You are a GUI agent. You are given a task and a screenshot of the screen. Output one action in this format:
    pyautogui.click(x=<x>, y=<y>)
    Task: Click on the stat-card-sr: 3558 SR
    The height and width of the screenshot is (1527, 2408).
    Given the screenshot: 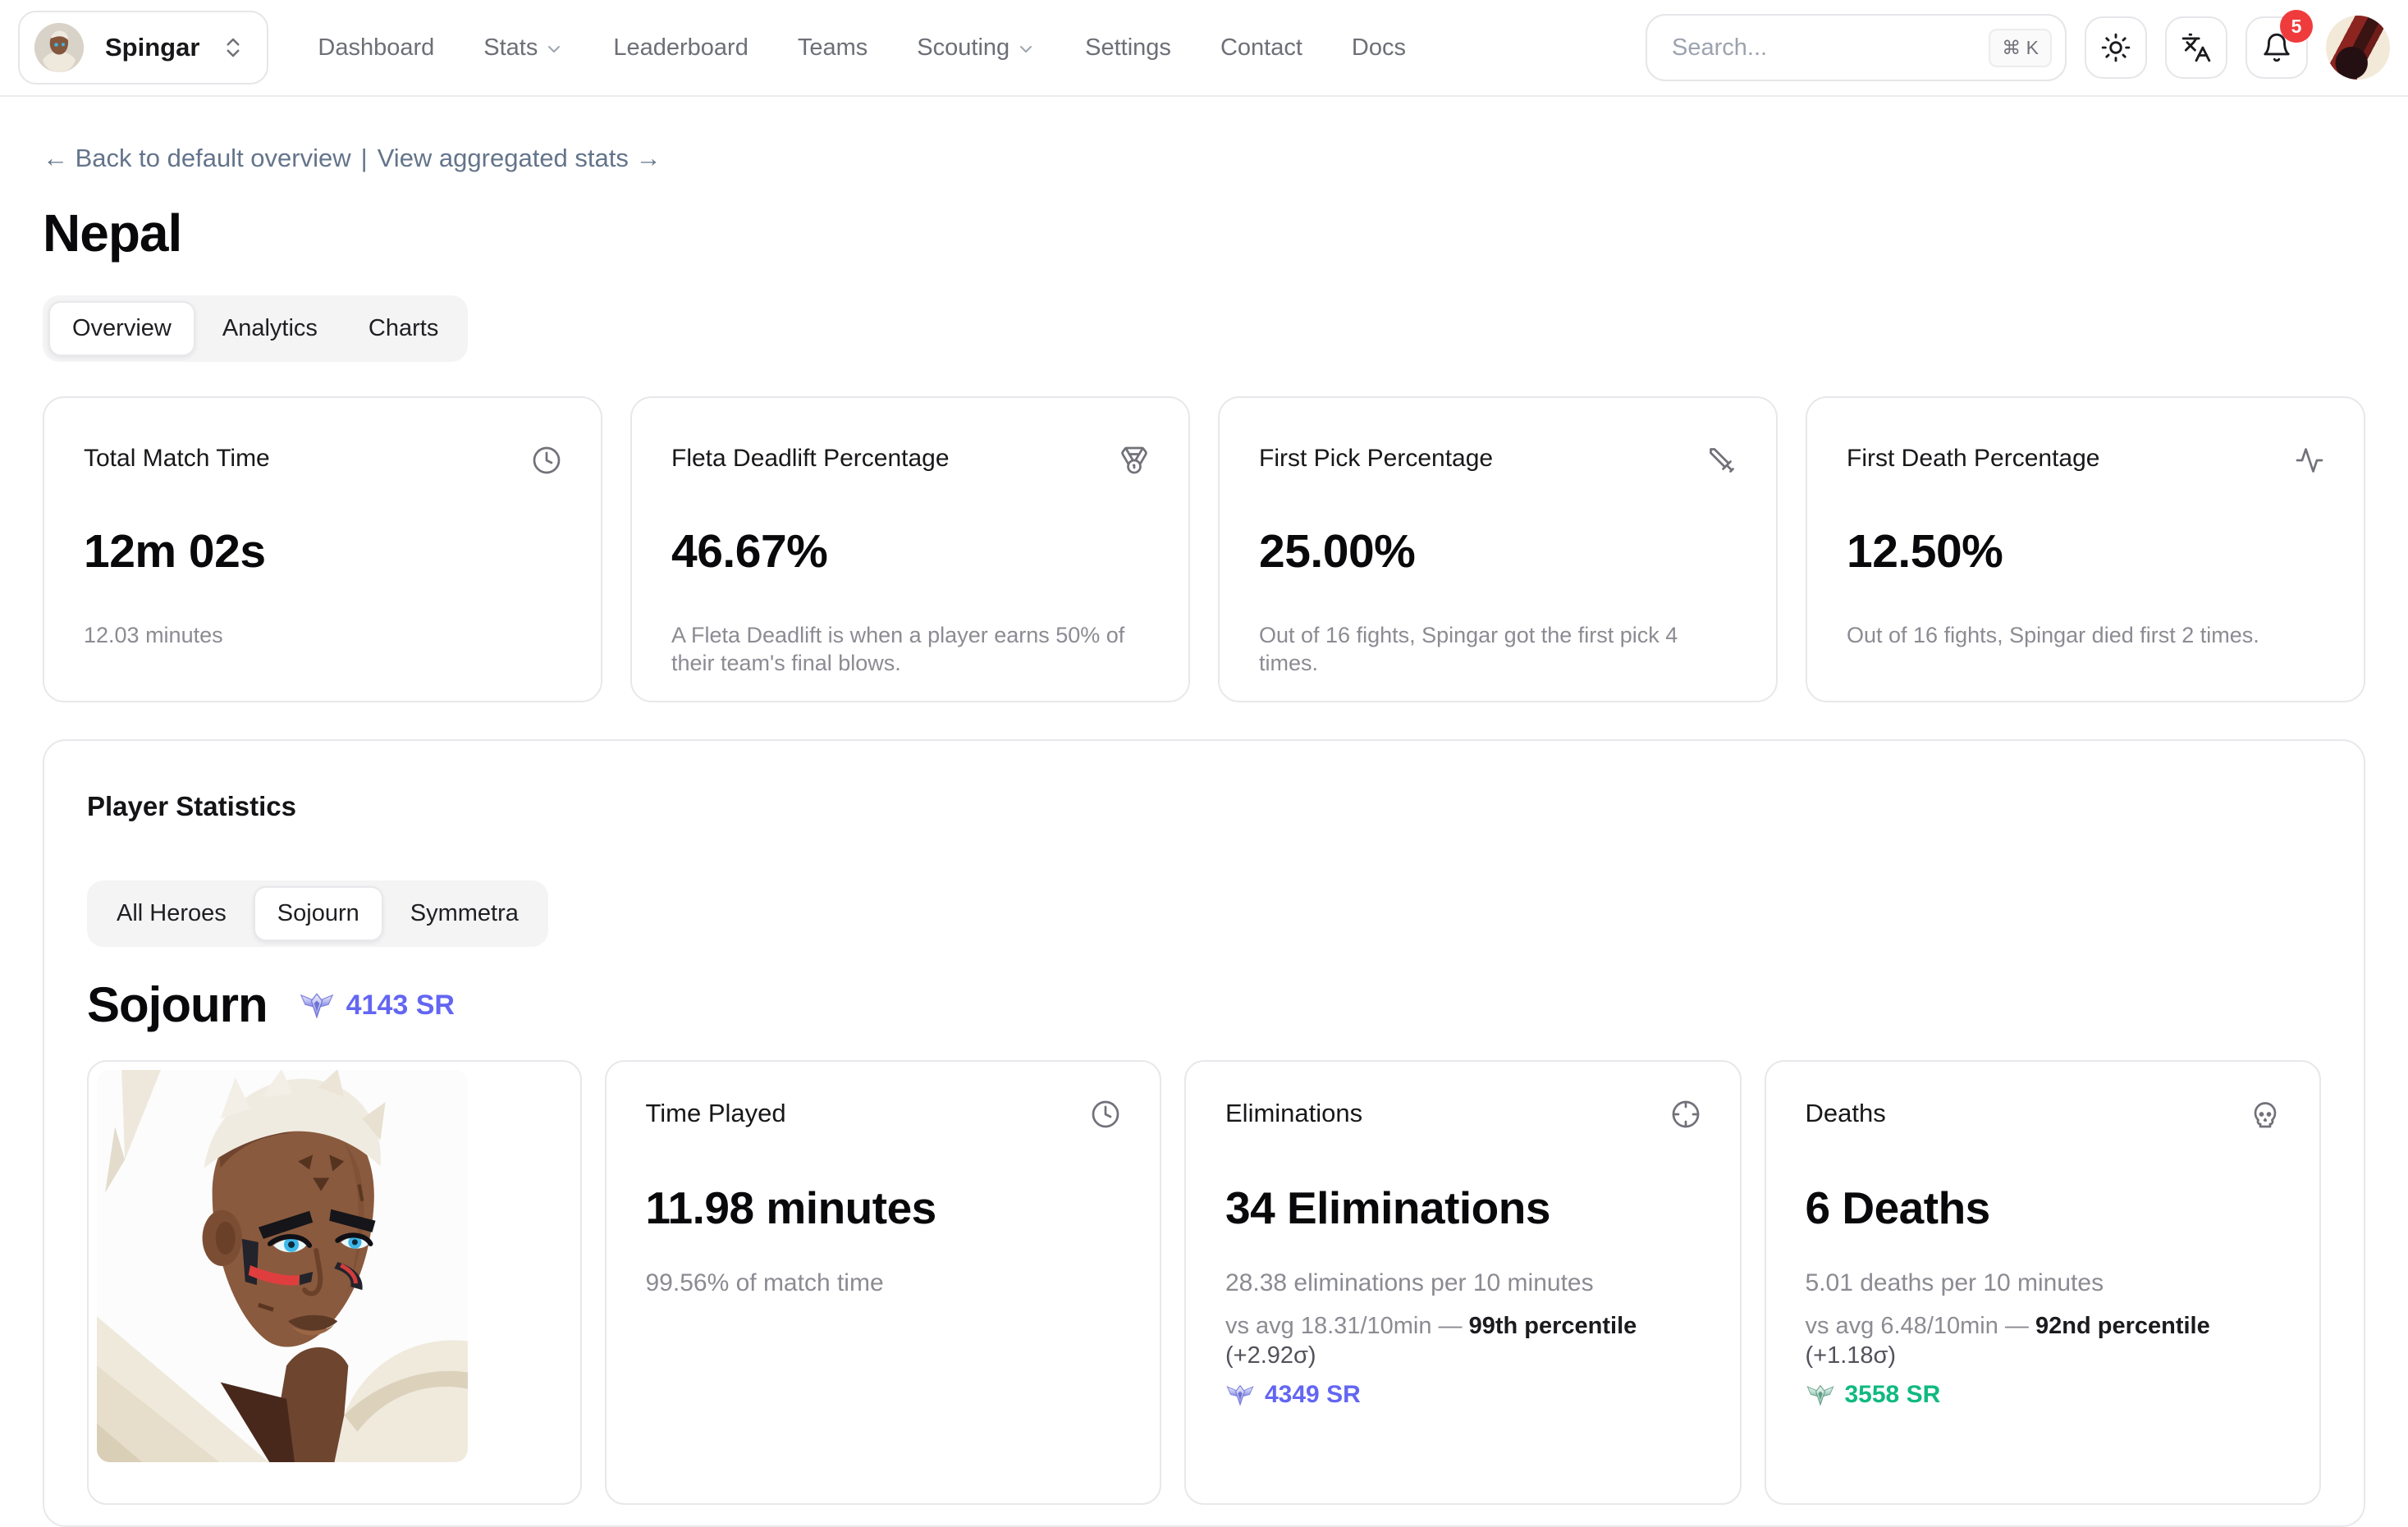 What is the action you would take?
    pyautogui.click(x=2043, y=1395)
    